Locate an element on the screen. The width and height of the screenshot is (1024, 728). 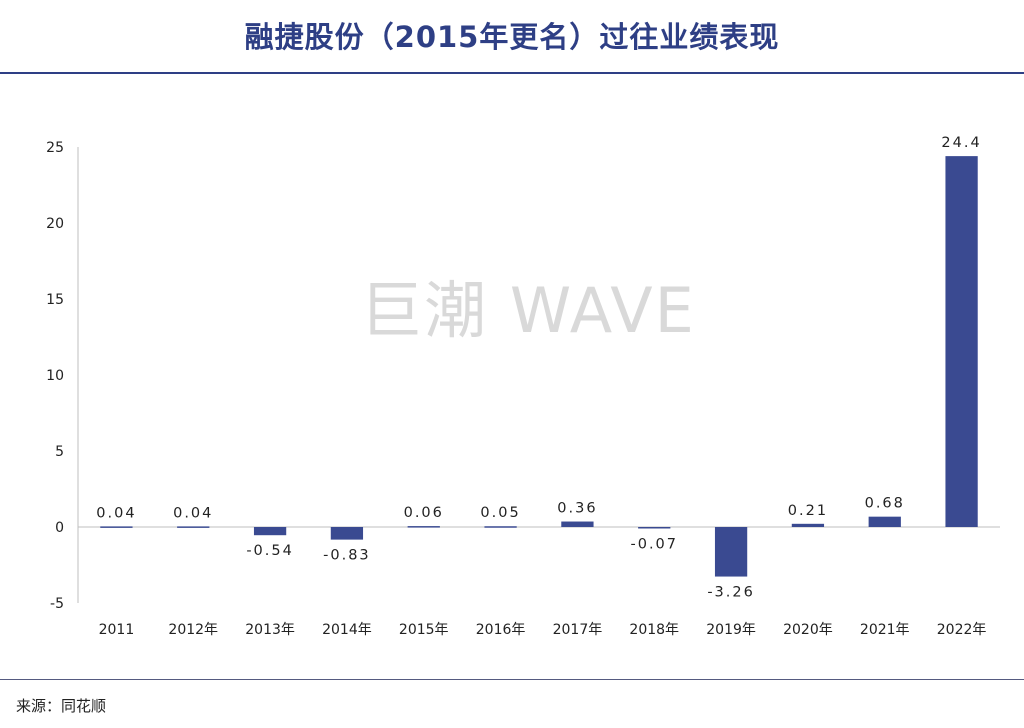
bar-2016年 is located at coordinates (500, 527).